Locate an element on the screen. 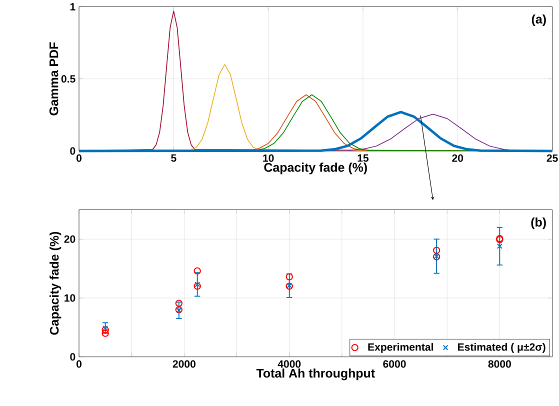 The height and width of the screenshot is (406, 559). y-tick-label: 0.5 is located at coordinates (68, 79).